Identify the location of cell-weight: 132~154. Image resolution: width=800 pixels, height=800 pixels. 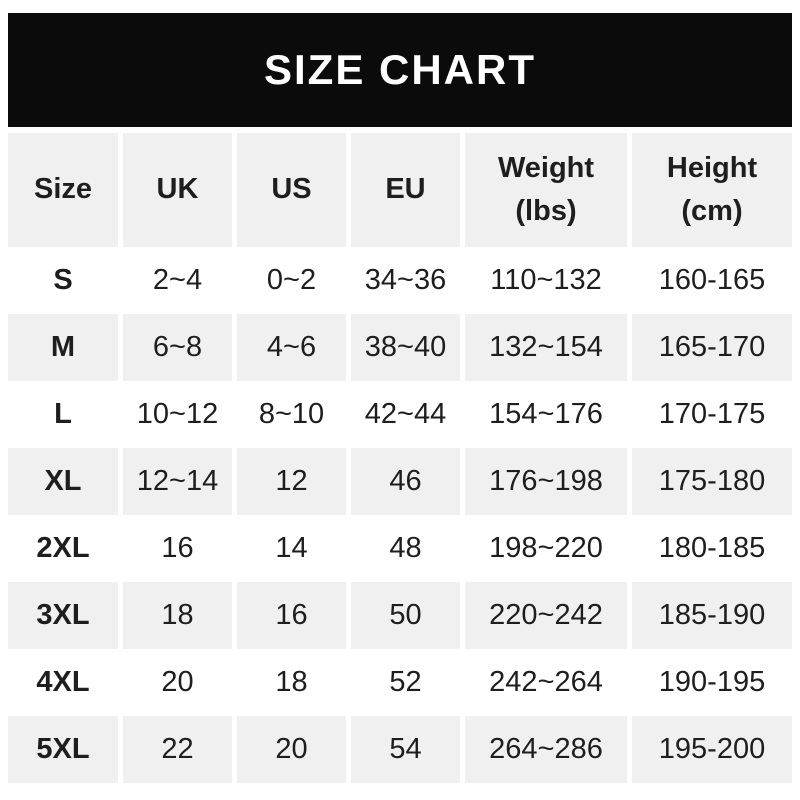
(546, 347).